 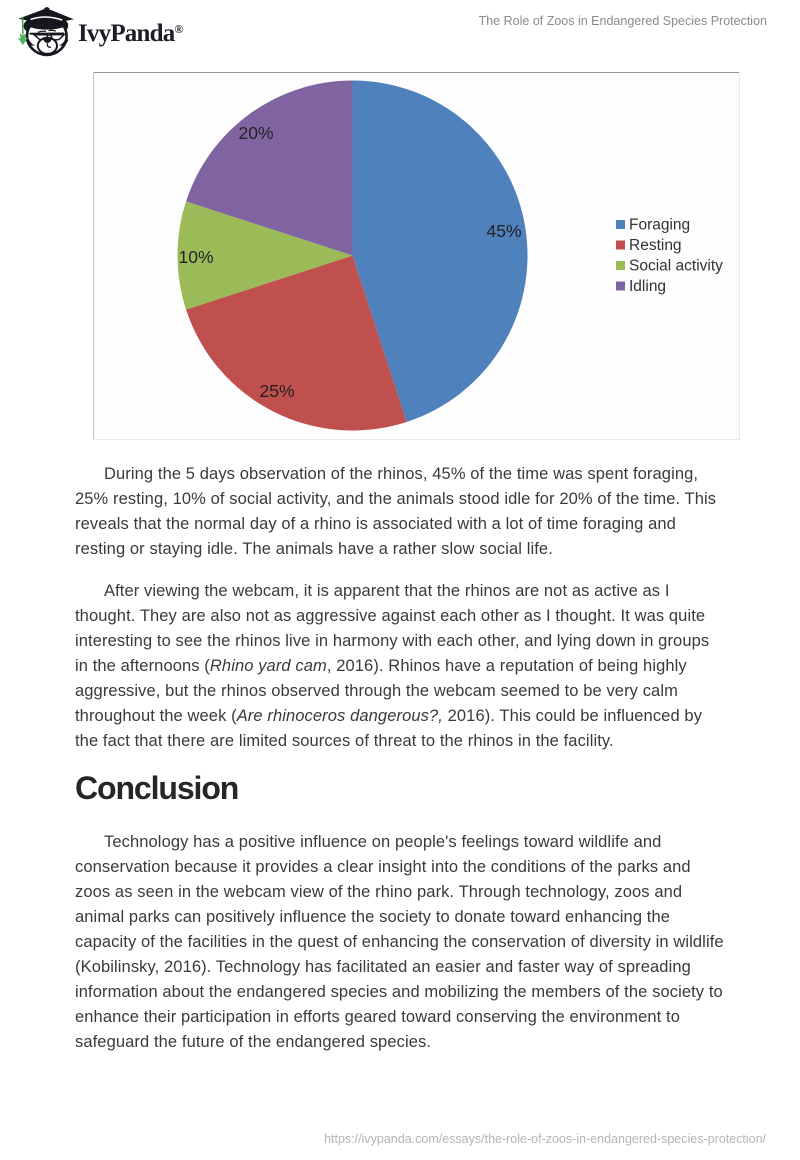 I want to click on svg-text: 10%, so click(x=195, y=257).